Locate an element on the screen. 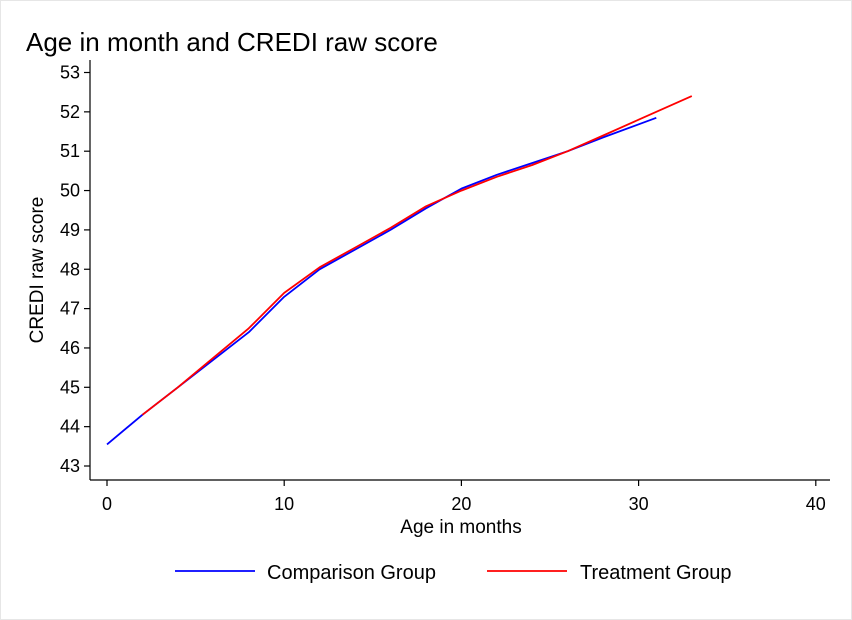 The image size is (852, 620). x-axis-label: Age in months is located at coordinates (460, 527).